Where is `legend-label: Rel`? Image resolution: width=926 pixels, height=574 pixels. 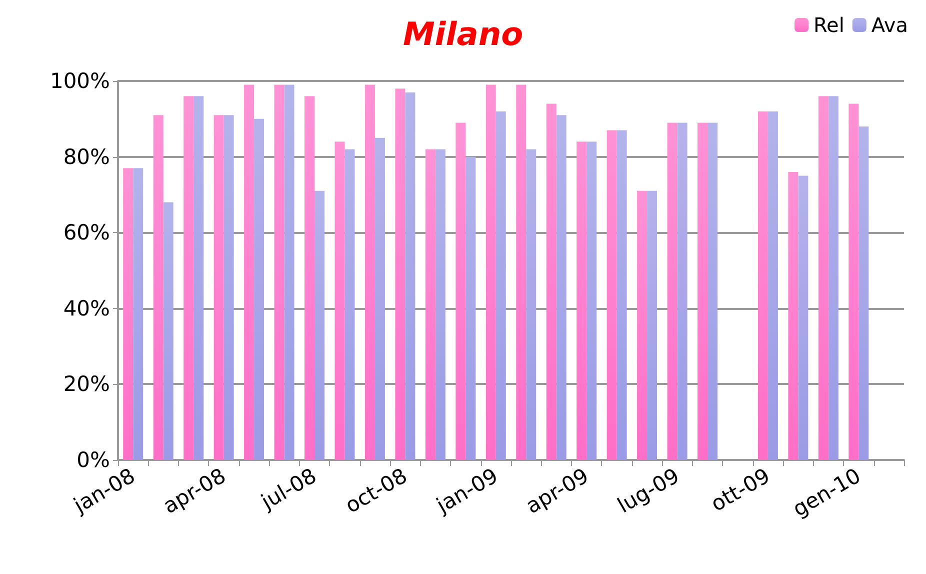 legend-label: Rel is located at coordinates (829, 25).